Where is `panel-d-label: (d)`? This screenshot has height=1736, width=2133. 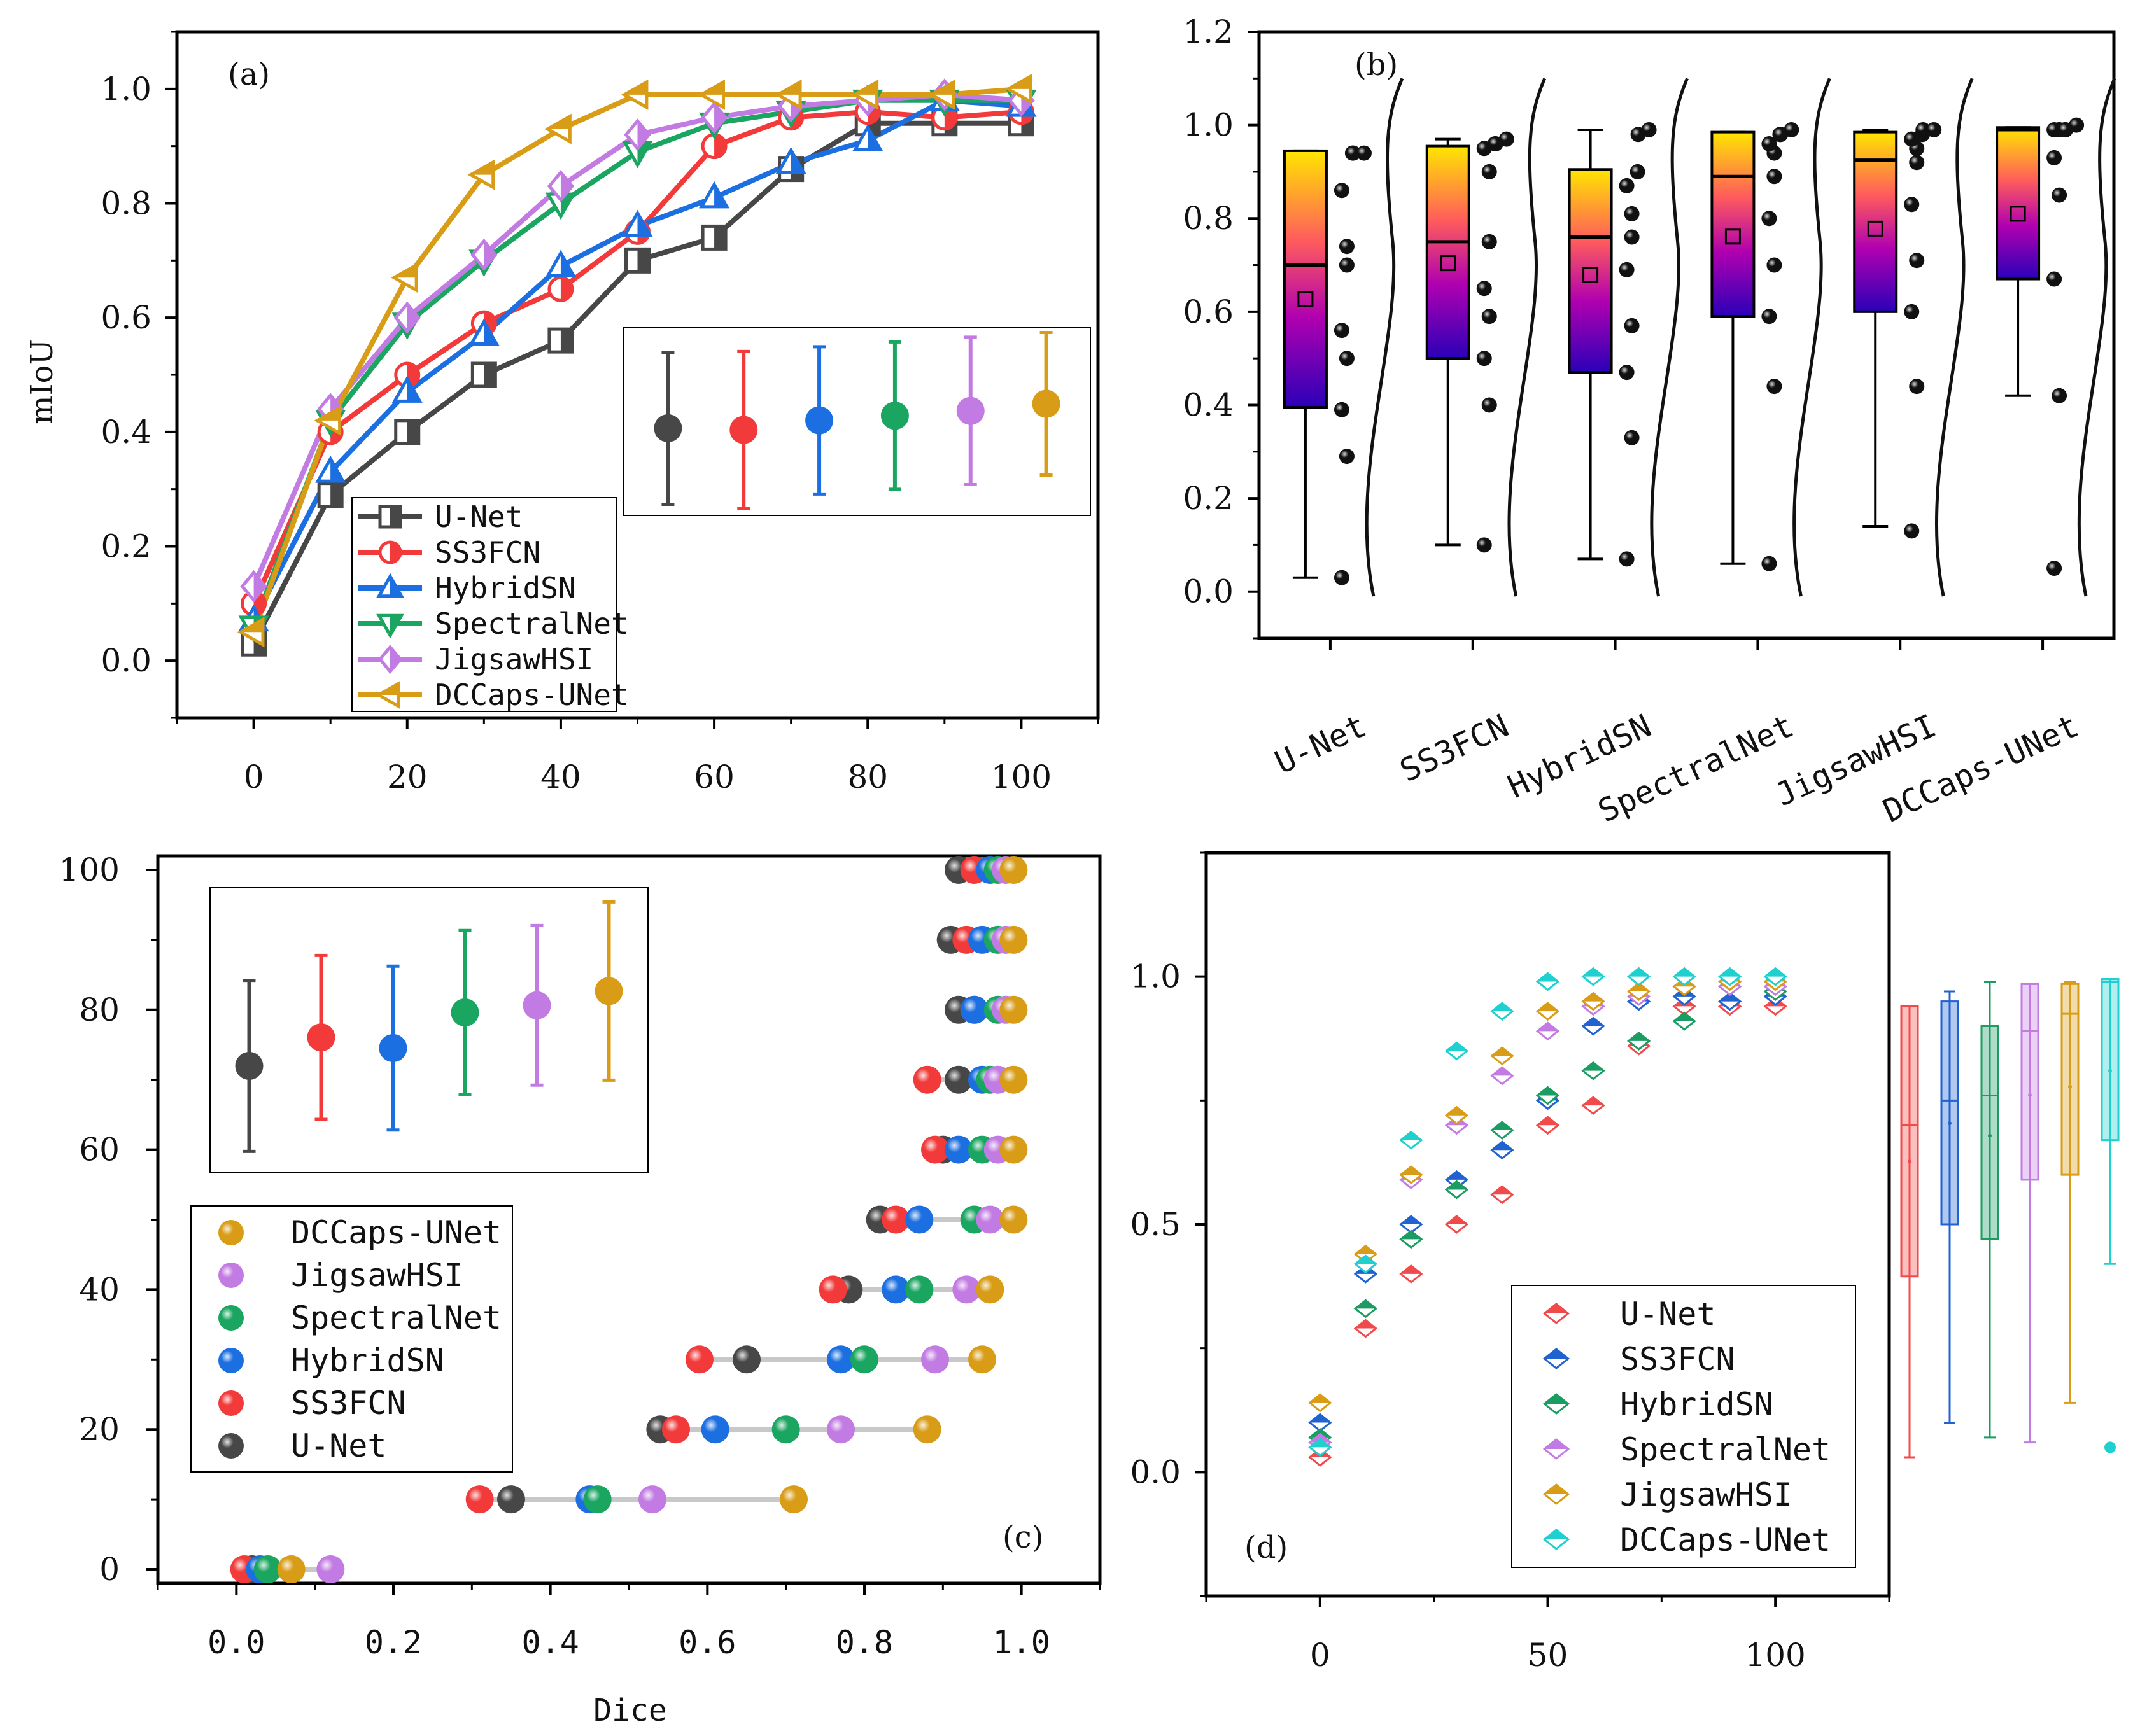 panel-d-label: (d) is located at coordinates (1266, 1547).